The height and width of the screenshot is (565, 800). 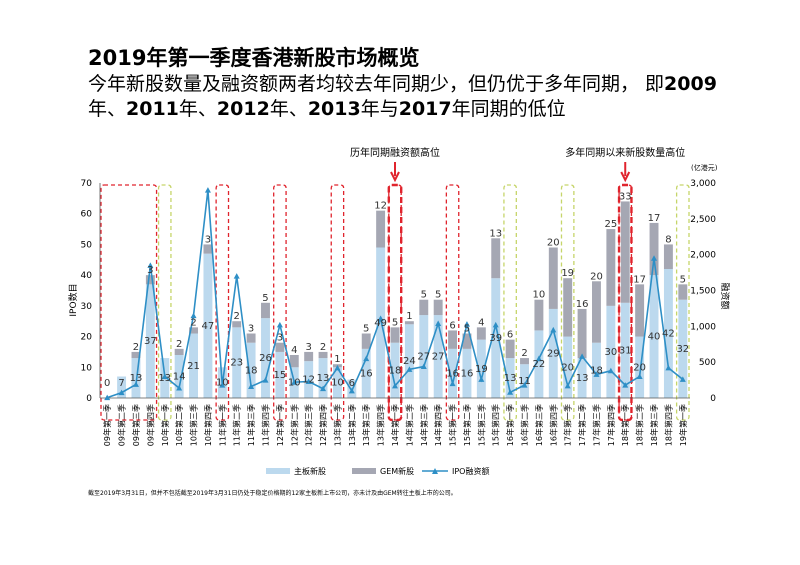 I want to click on label-main-11: 26, so click(x=265, y=358).